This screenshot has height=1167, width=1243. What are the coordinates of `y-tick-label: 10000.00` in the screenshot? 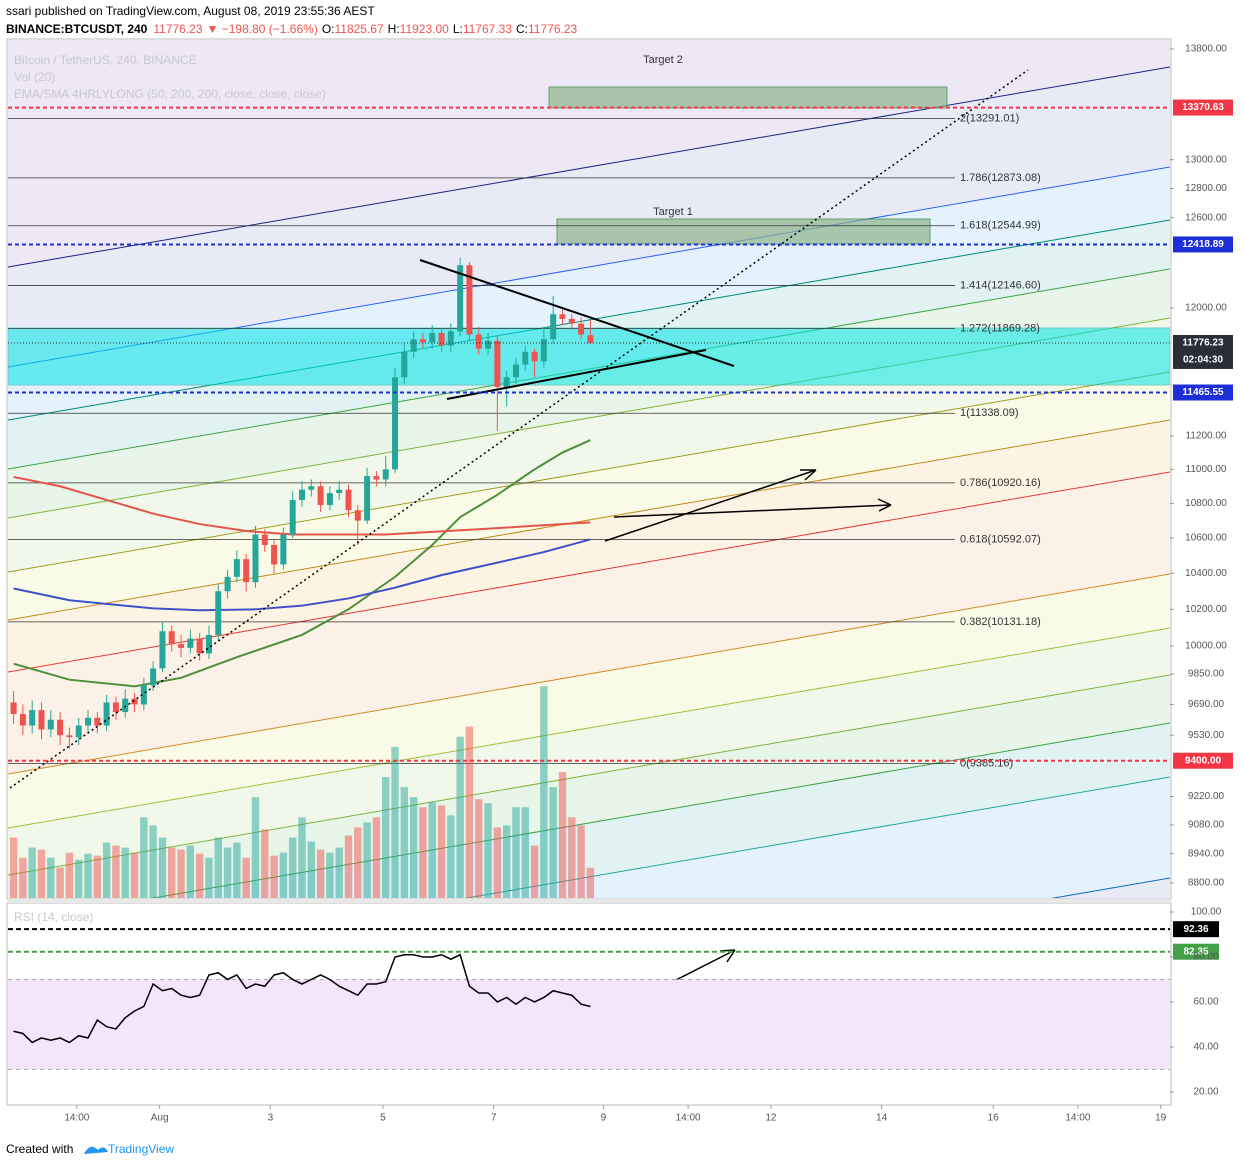 It's located at (1206, 646).